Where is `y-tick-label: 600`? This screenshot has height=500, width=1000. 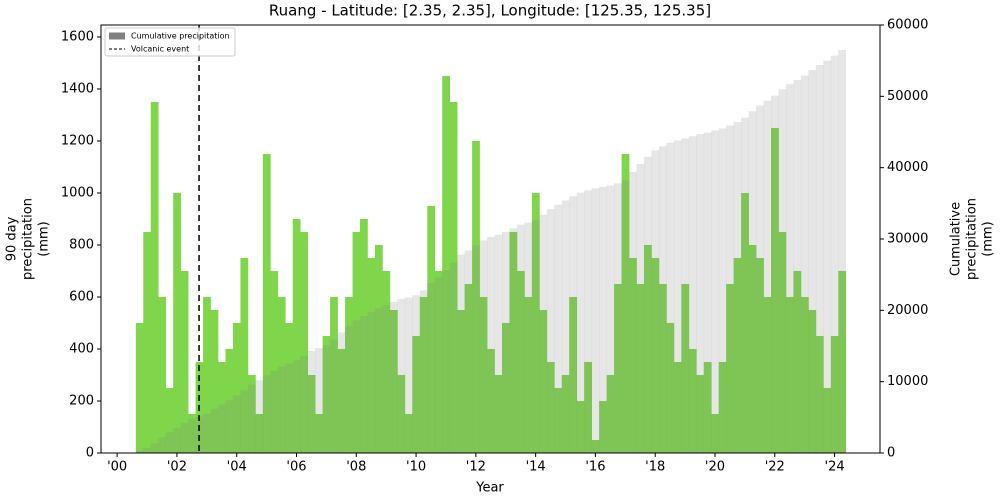
y-tick-label: 600 is located at coordinates (81, 296).